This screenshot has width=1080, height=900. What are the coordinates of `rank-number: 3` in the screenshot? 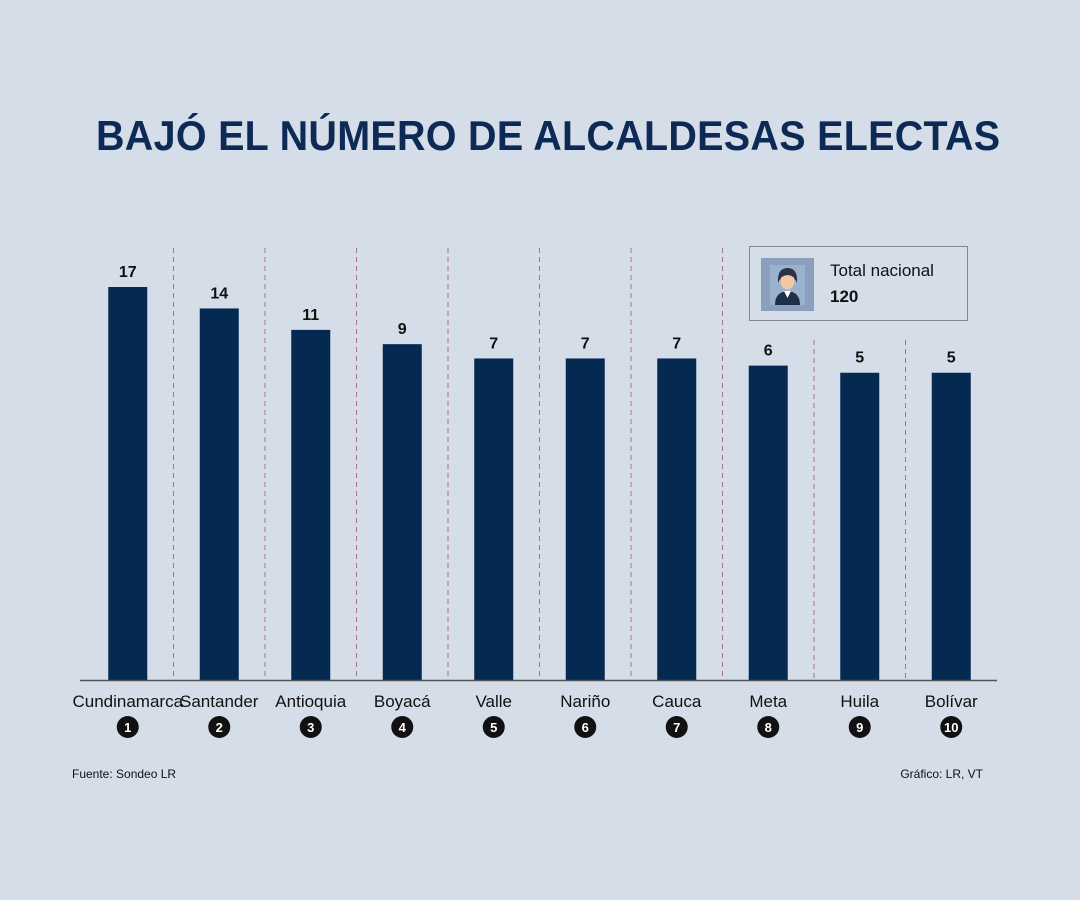 It's located at (310, 727).